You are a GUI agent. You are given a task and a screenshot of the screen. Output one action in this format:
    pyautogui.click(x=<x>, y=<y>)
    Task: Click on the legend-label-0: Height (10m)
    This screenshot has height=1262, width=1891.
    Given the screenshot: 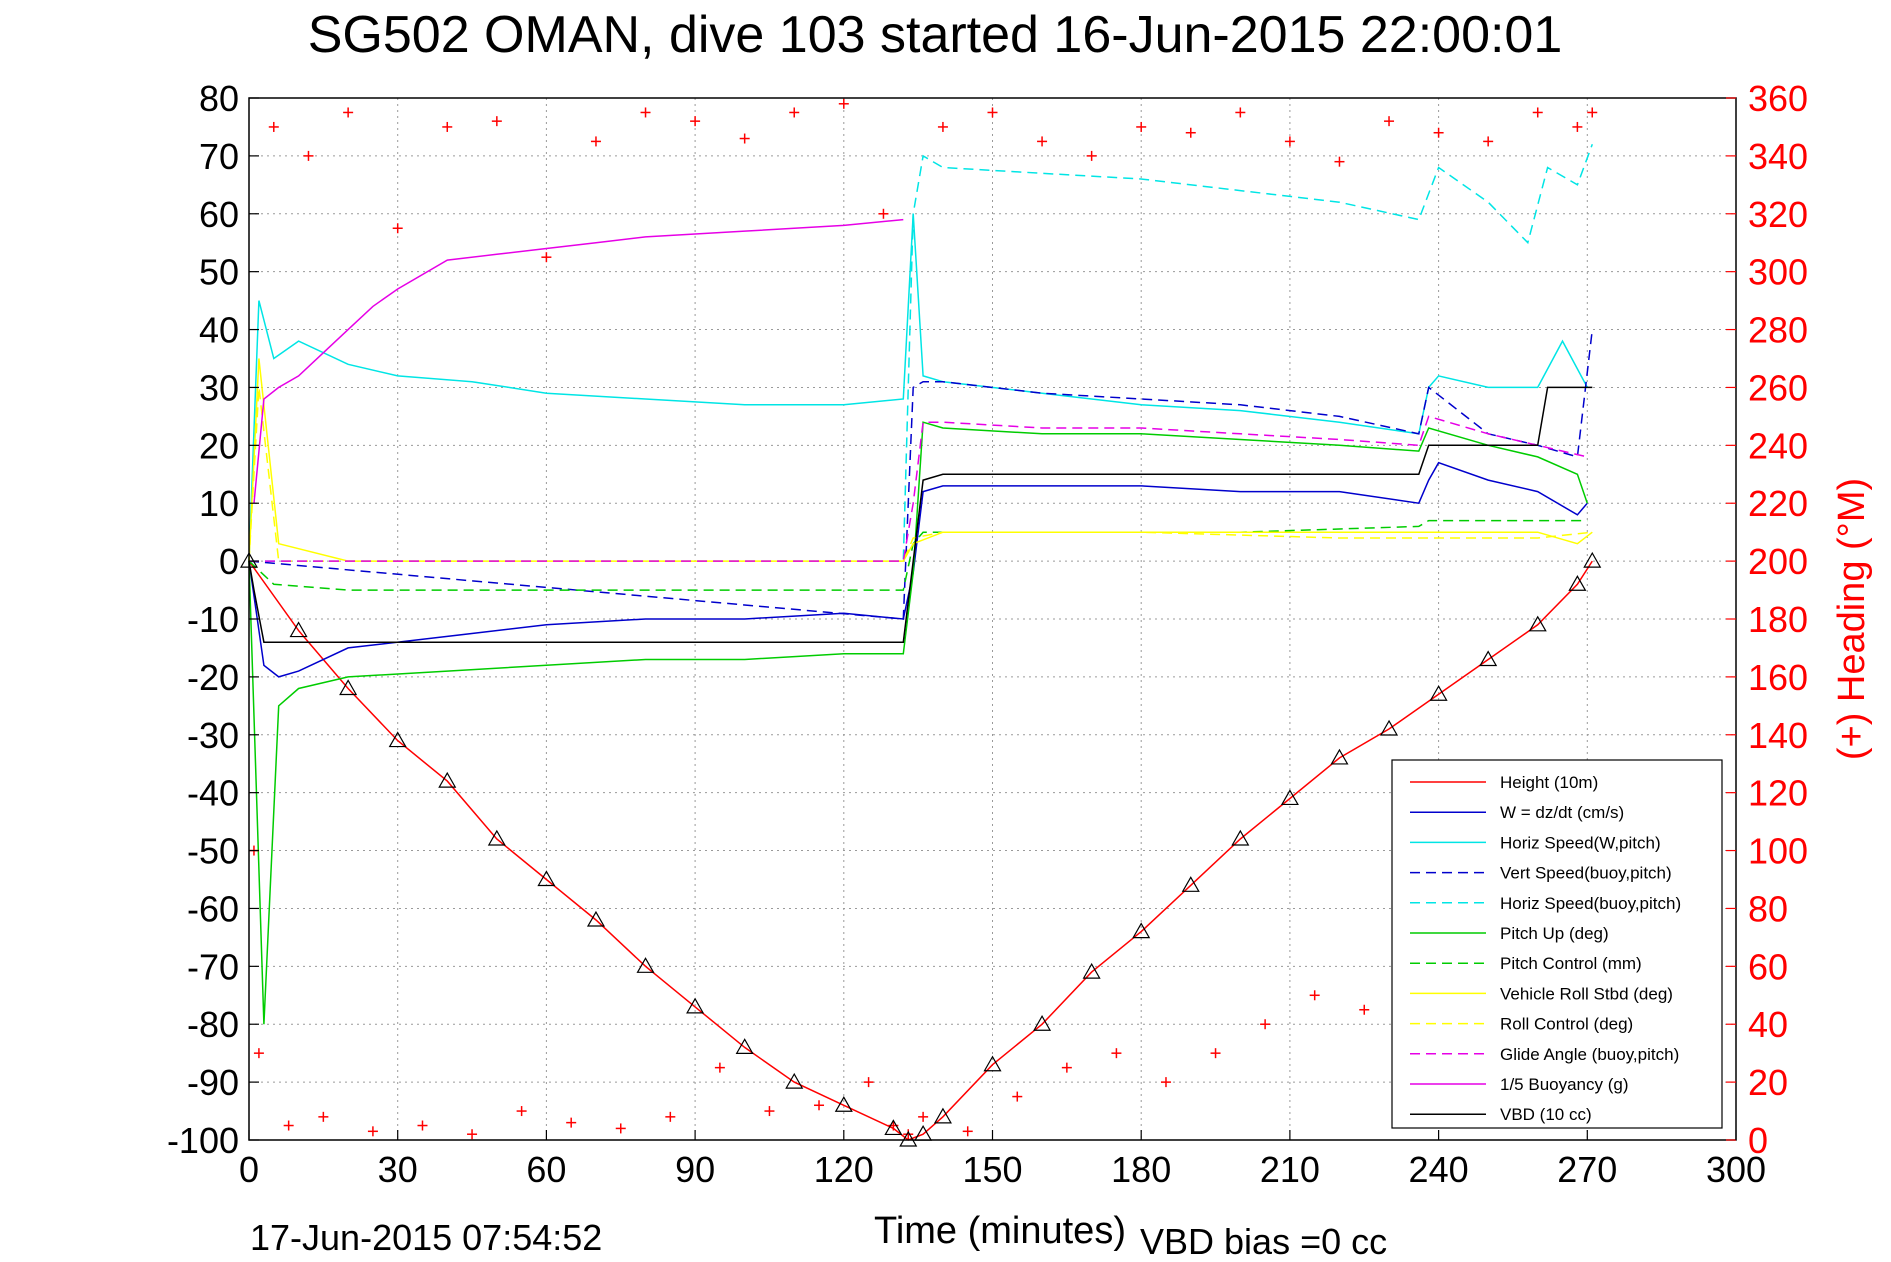 What is the action you would take?
    pyautogui.click(x=1549, y=782)
    